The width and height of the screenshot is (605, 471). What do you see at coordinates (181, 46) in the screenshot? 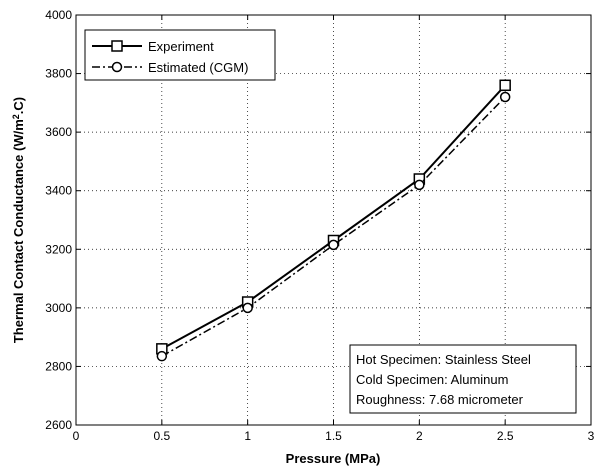
I see `legend-label-experiment: Experiment` at bounding box center [181, 46].